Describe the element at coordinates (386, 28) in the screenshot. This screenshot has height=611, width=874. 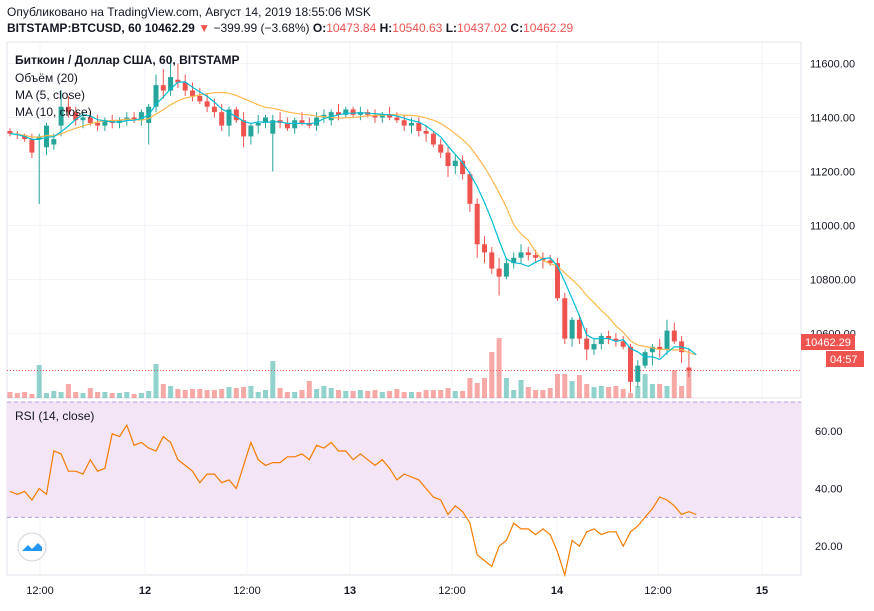
I see `high-label: H:` at that location.